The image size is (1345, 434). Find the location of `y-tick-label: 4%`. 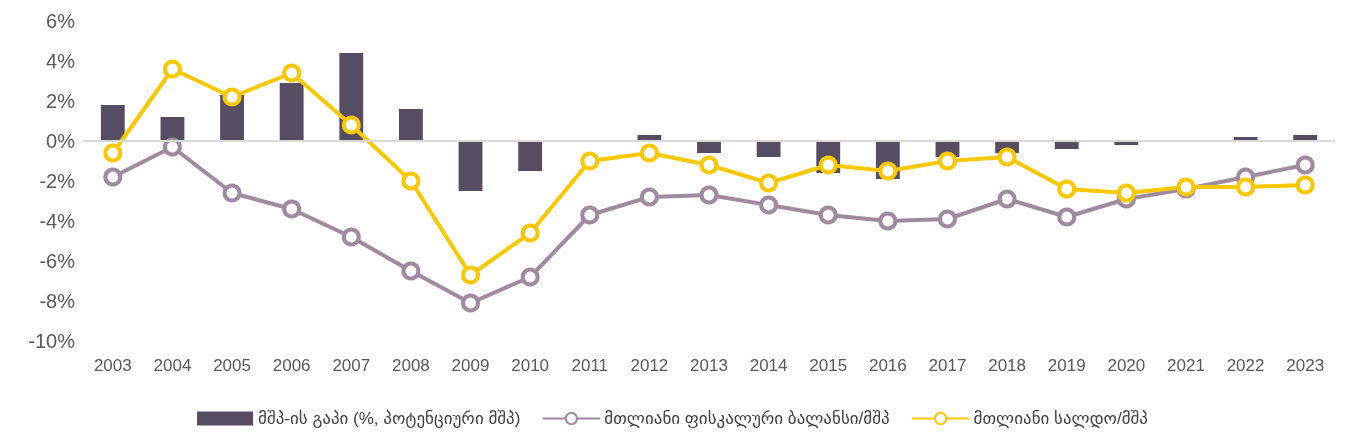

y-tick-label: 4% is located at coordinates (61, 61).